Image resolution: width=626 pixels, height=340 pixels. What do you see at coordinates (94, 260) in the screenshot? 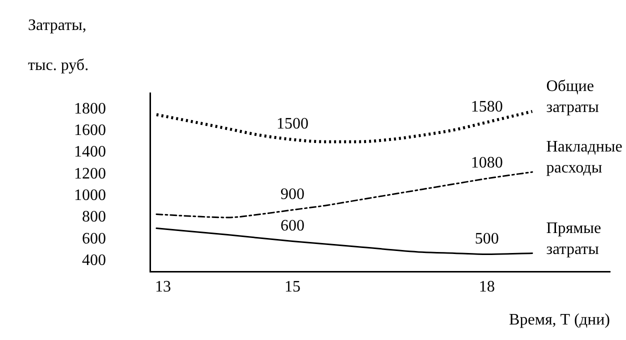
I see `y-tick-label: 400` at bounding box center [94, 260].